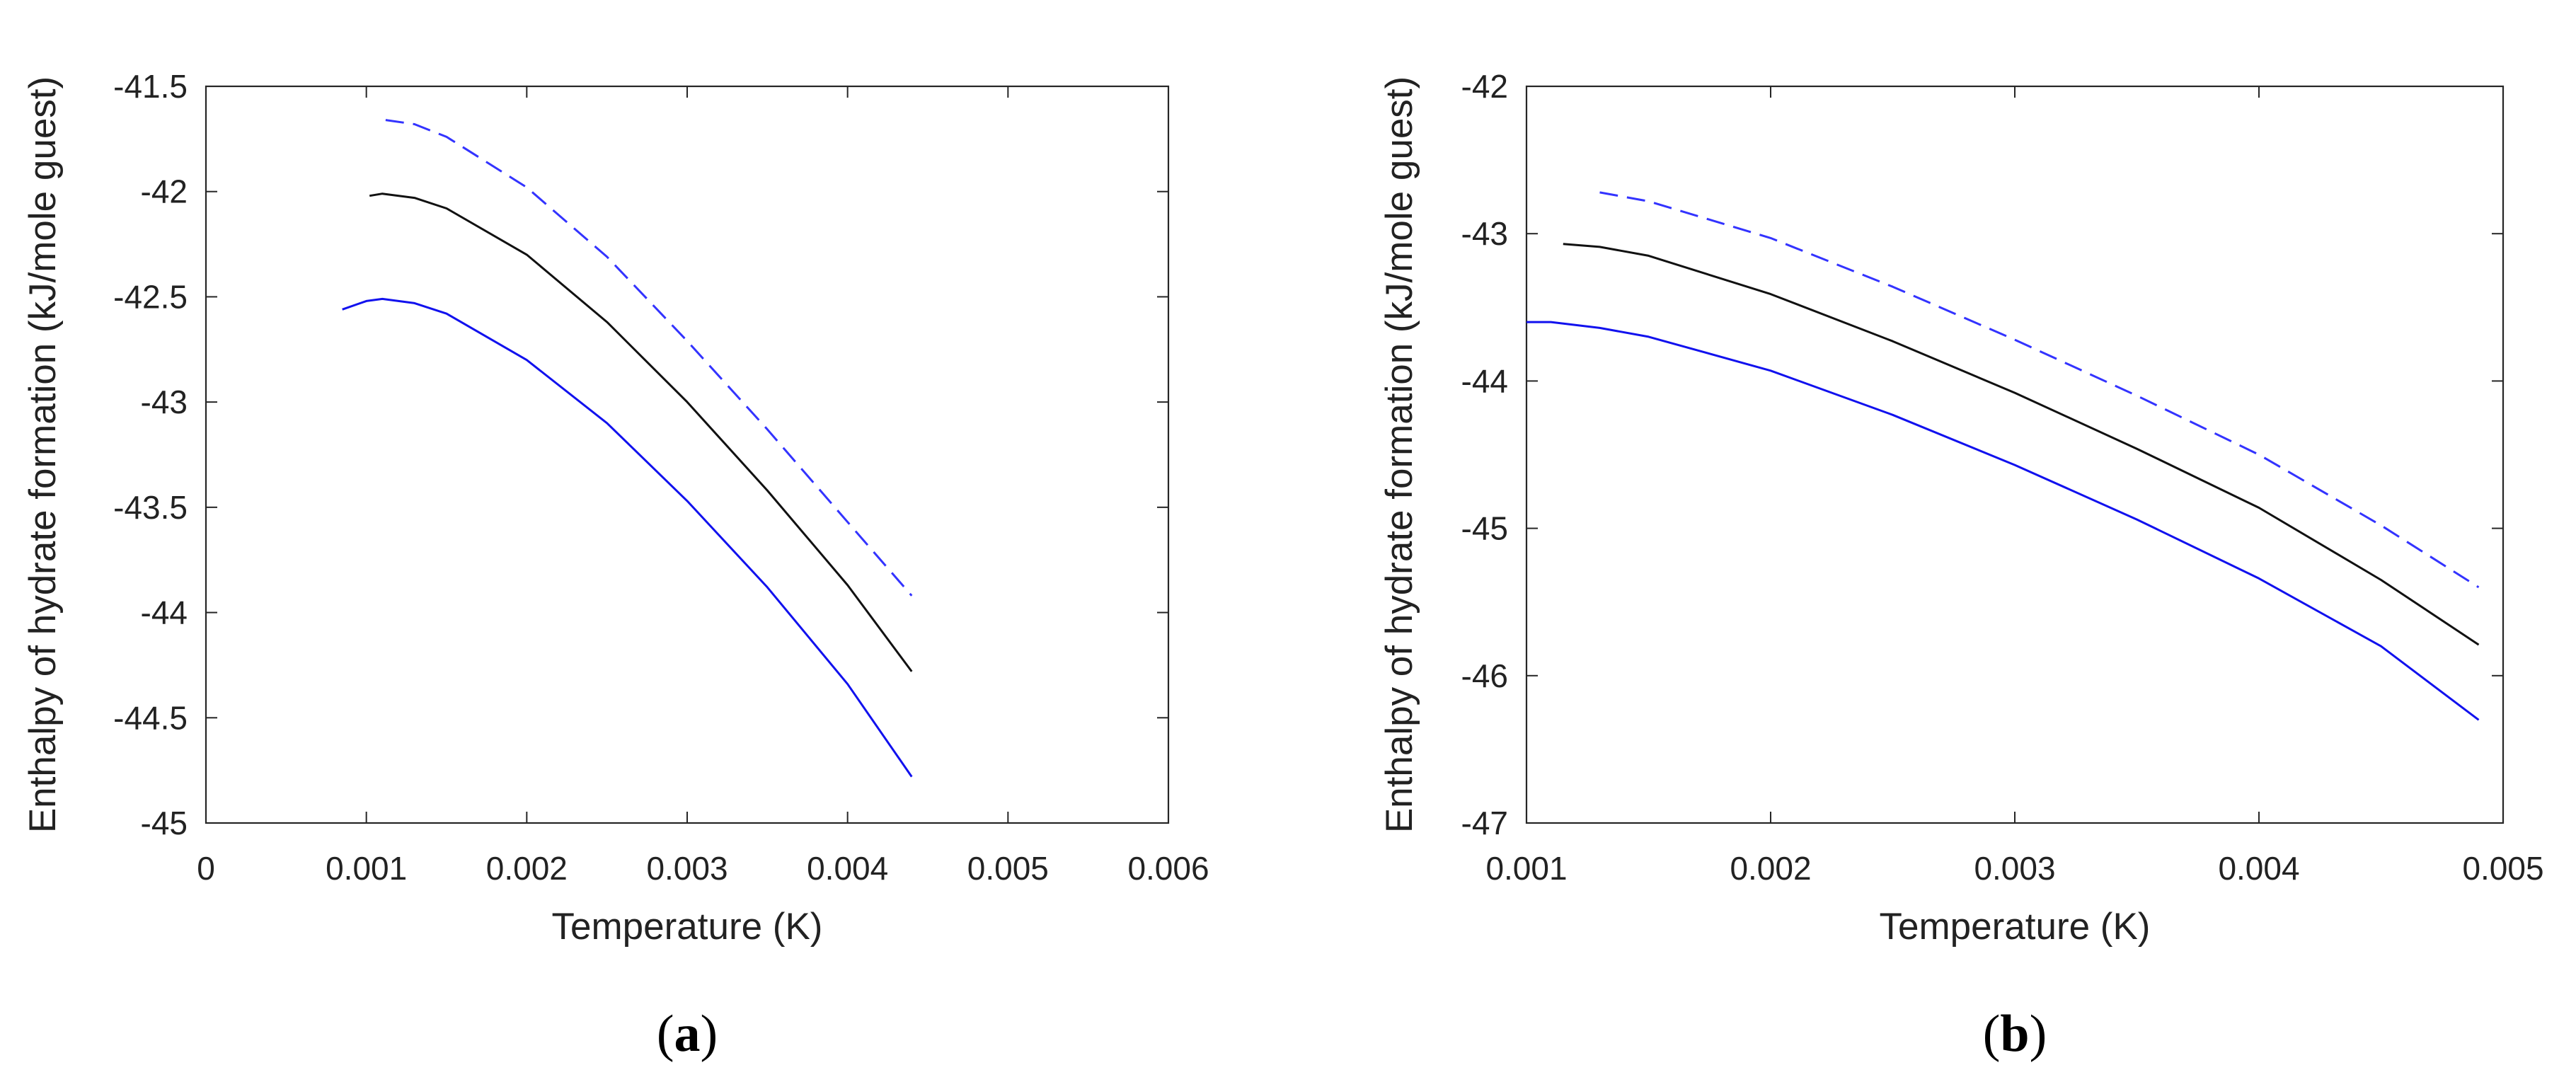 The image size is (2576, 1082). I want to click on y-tick-label: -43.5, so click(150, 507).